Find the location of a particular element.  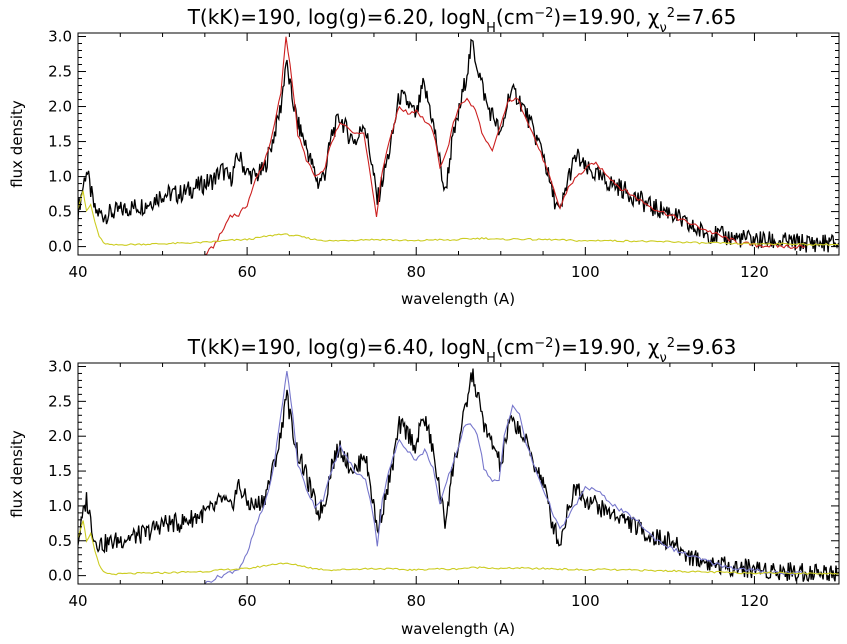

panel-bottom-xtick-label: 60 is located at coordinates (247, 601).